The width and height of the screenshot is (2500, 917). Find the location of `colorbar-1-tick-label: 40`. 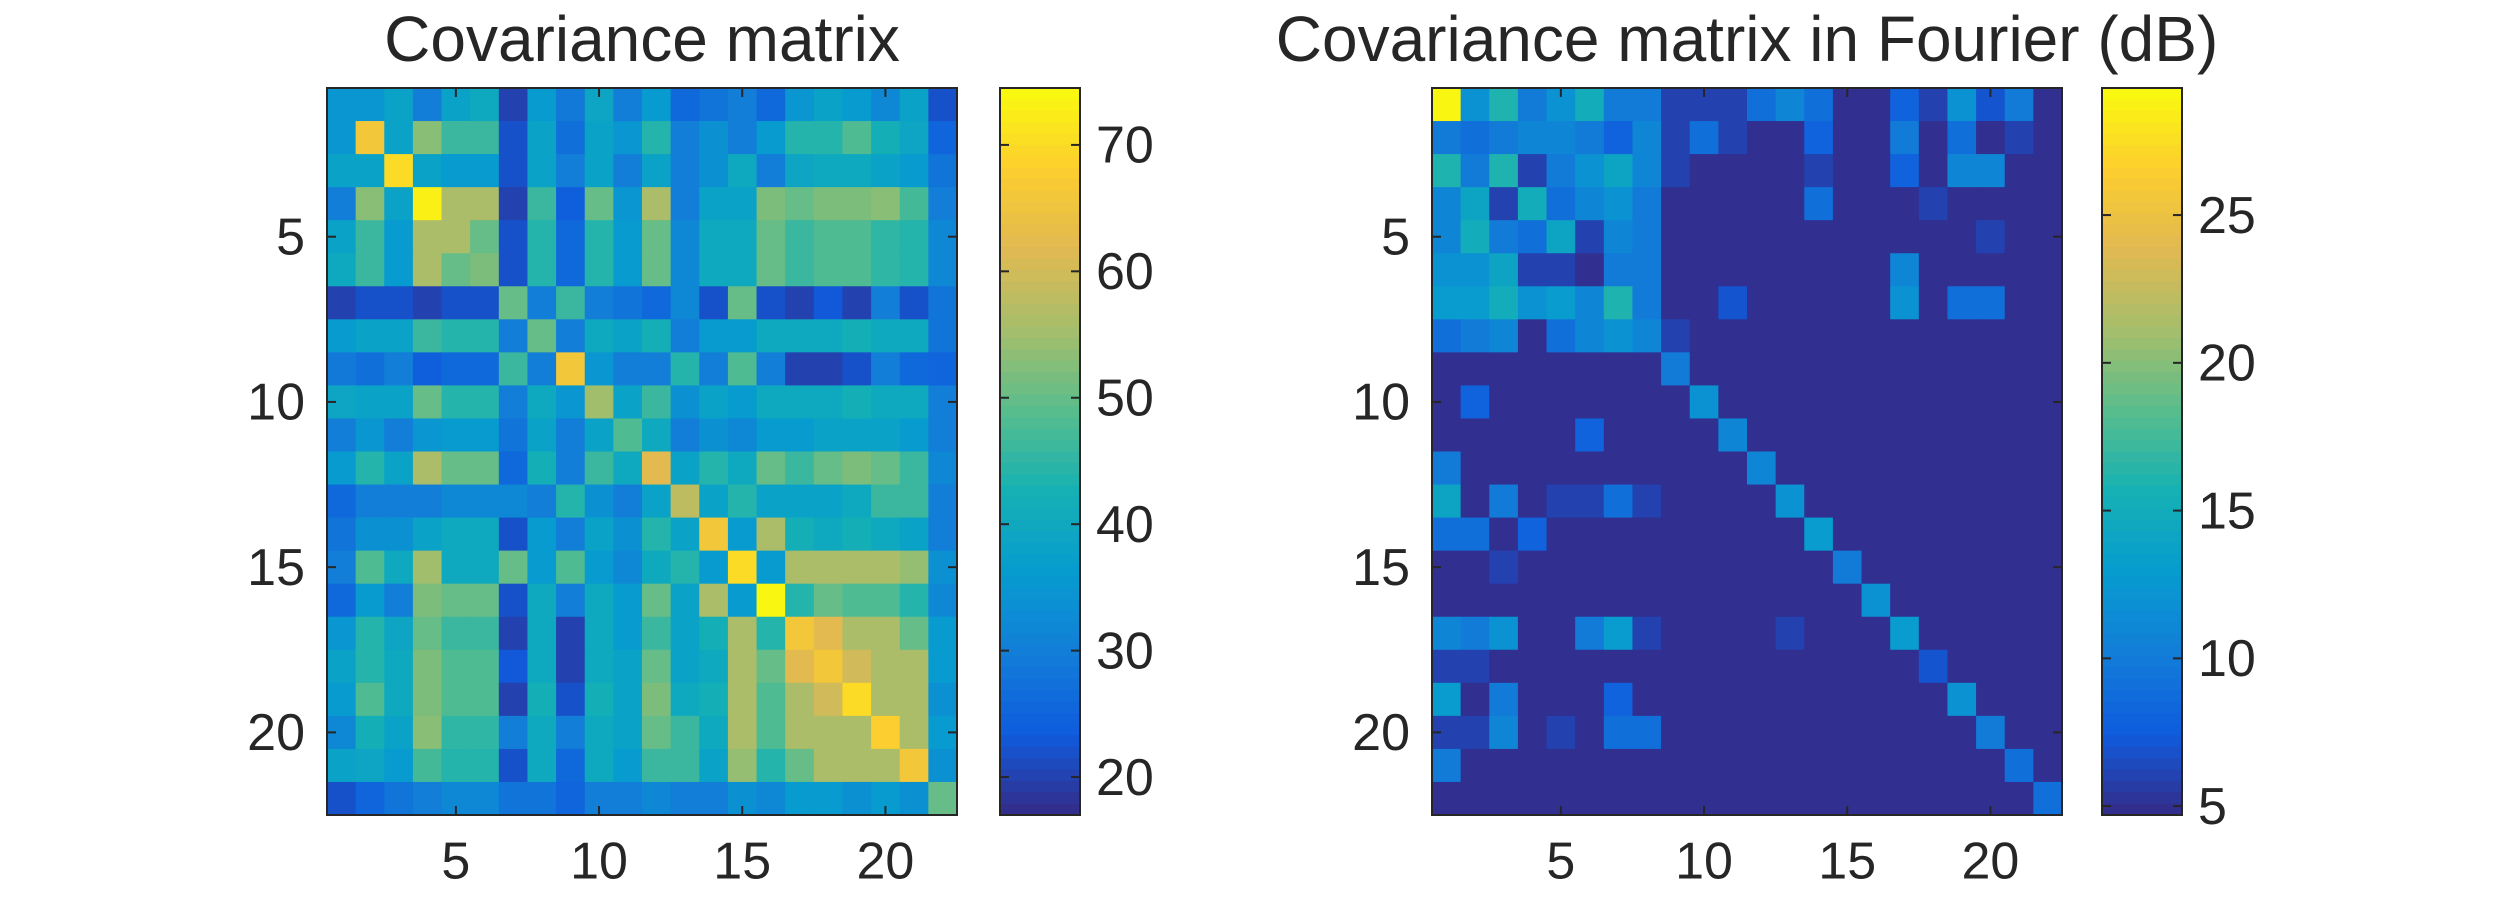

colorbar-1-tick-label: 40 is located at coordinates (1125, 525).